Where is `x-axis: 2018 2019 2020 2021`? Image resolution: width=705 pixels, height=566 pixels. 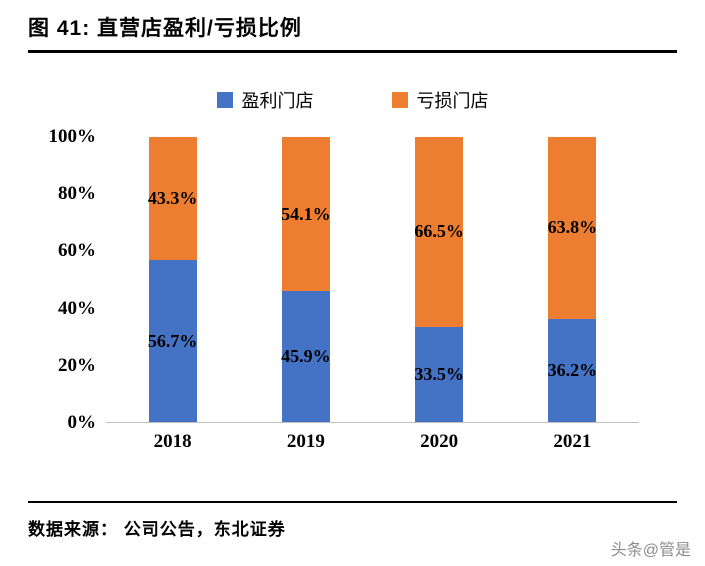 x-axis: 2018 2019 2020 2021 is located at coordinates (372, 442).